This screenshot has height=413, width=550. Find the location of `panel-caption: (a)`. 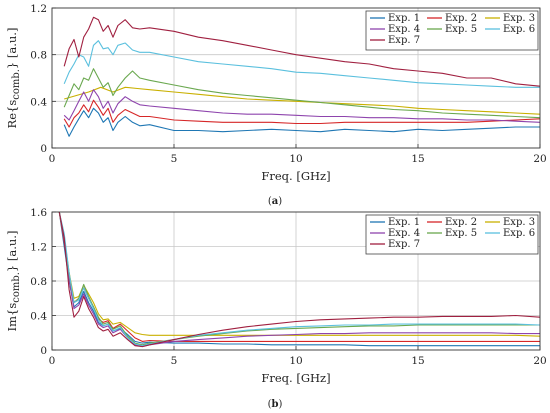

panel-caption: (a) is located at coordinates (275, 201).